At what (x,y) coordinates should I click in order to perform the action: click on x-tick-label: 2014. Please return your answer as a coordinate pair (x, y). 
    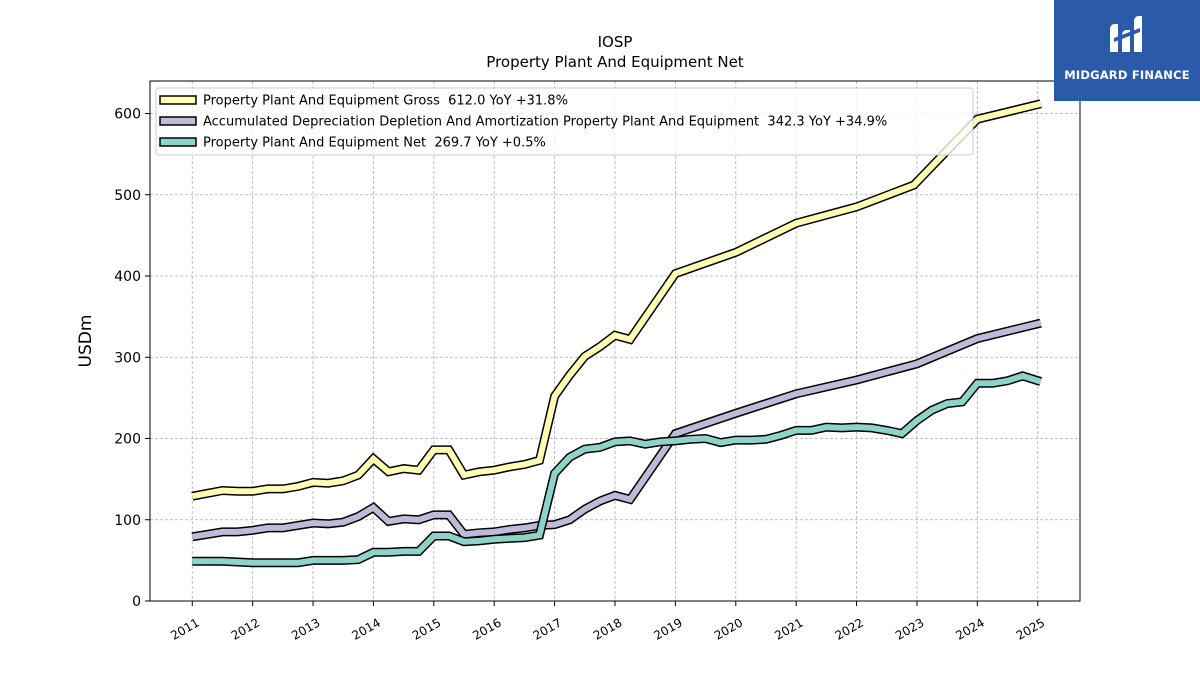
    Looking at the image, I should click on (365, 628).